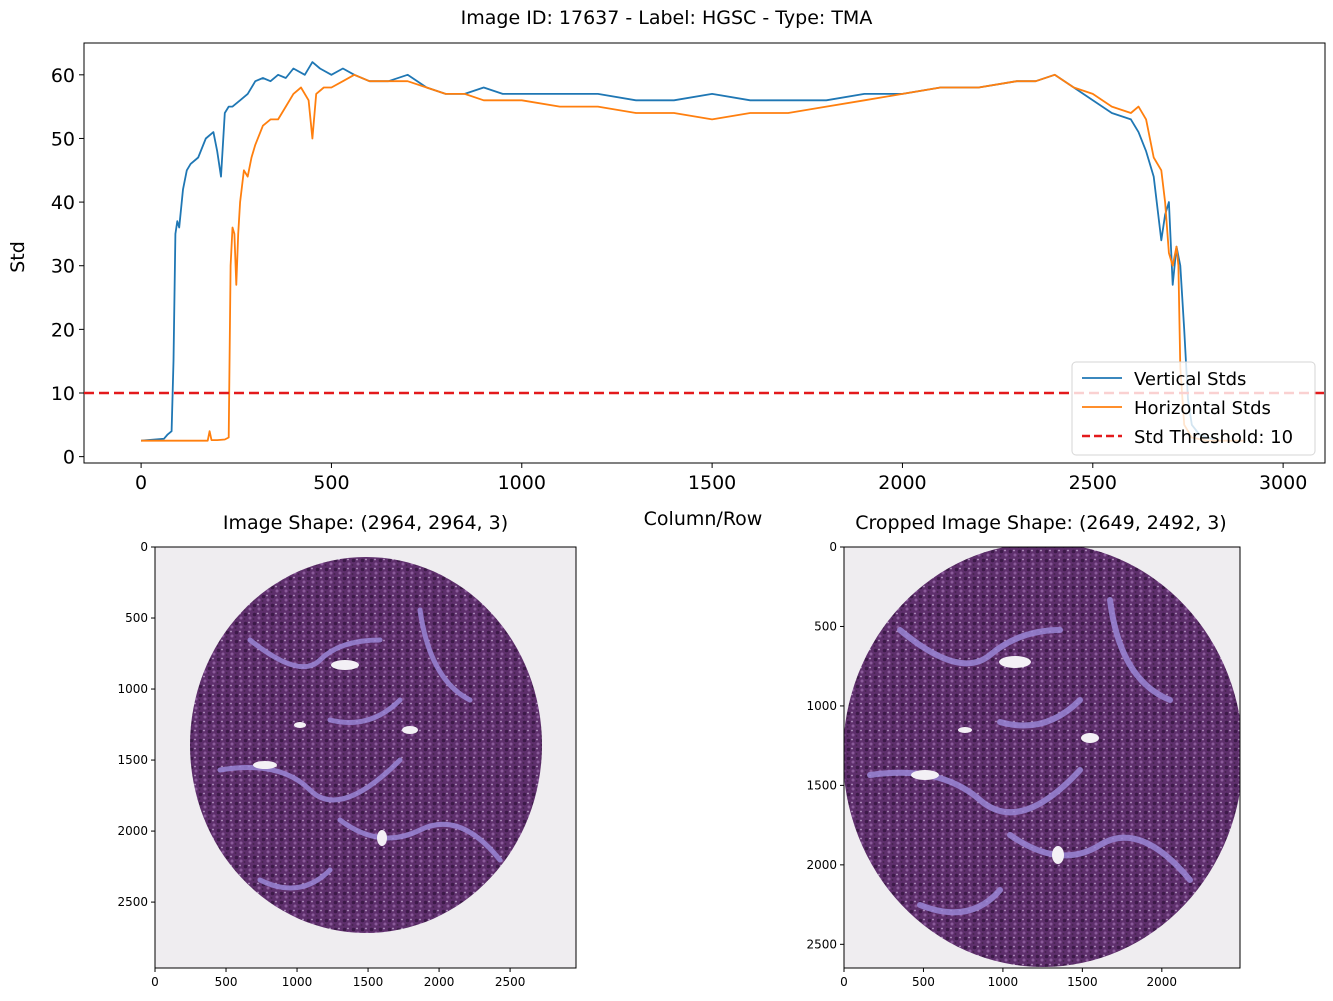 This screenshot has width=1333, height=1001. I want to click on y-tick-label: 60, so click(63, 76).